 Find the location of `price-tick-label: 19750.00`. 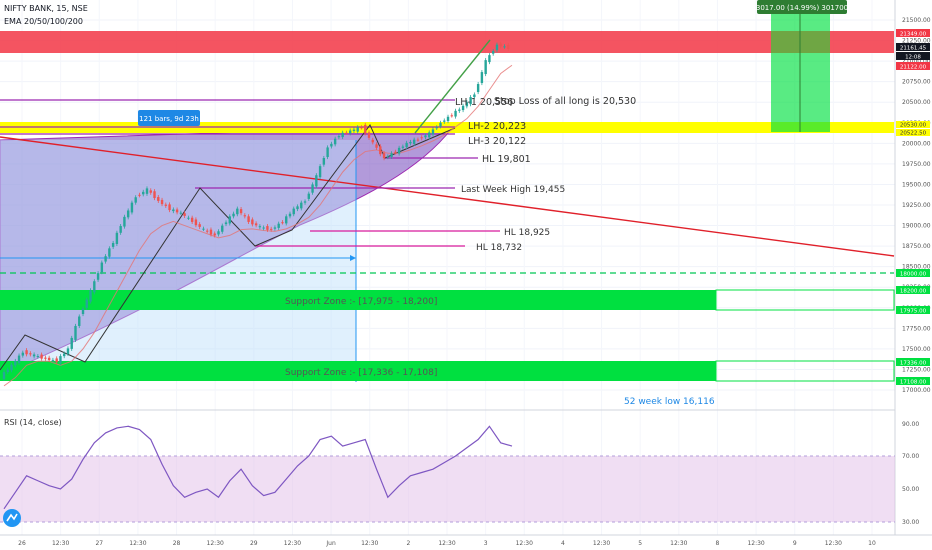

price-tick-label: 19750.00 is located at coordinates (916, 164).